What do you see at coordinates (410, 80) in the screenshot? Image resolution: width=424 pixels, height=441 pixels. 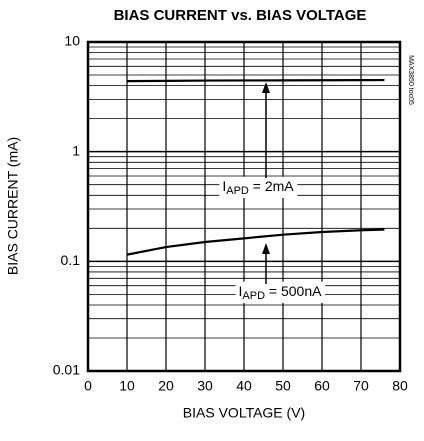 I see `side-note: MAX3850 toc05` at bounding box center [410, 80].